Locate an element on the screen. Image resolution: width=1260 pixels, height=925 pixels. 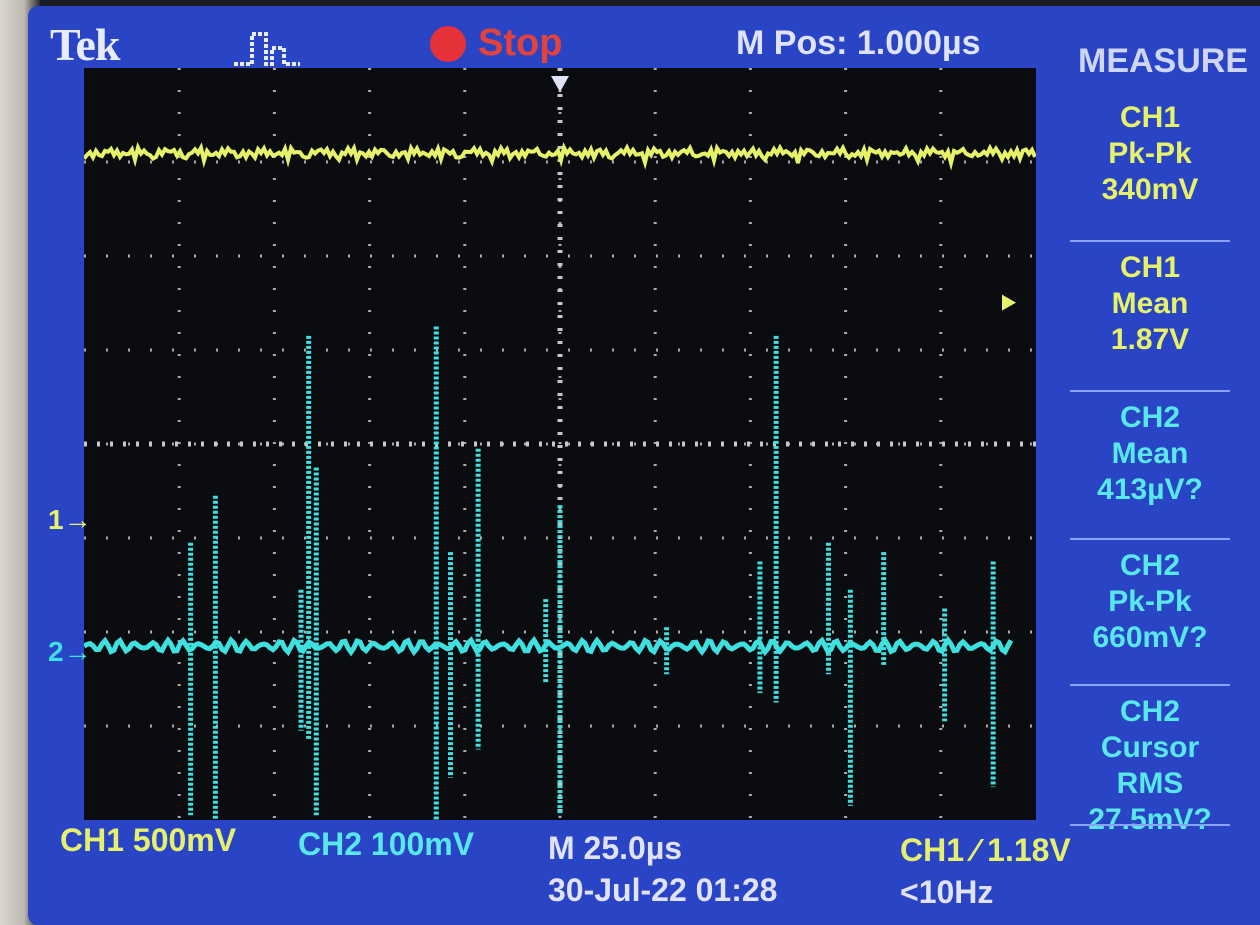
measure-ch1-mean: CH1 Mean 1.87V is located at coordinates (1150, 304).